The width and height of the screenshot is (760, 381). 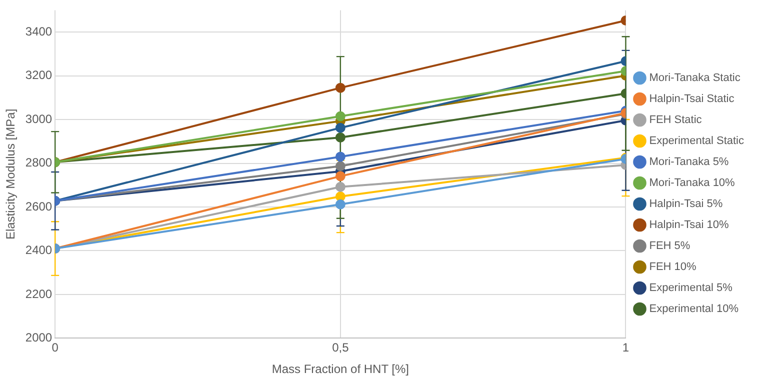 What do you see at coordinates (694, 309) in the screenshot?
I see `legend-label: Experimental 10%` at bounding box center [694, 309].